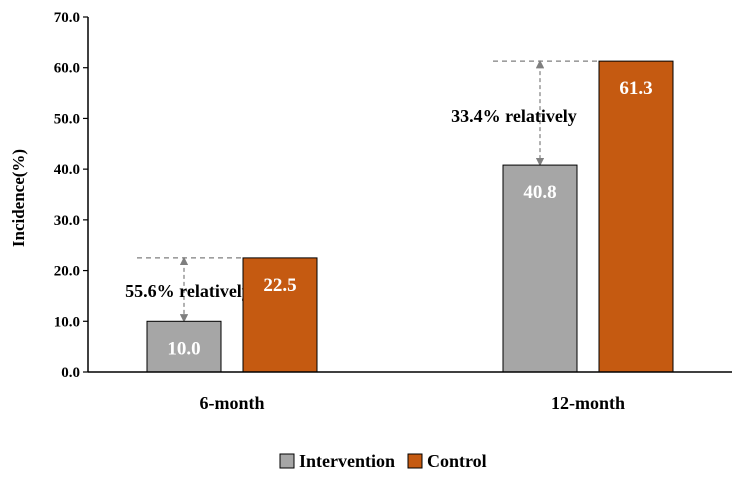 This screenshot has height=482, width=746. I want to click on data-label: 22.5, so click(279, 285).